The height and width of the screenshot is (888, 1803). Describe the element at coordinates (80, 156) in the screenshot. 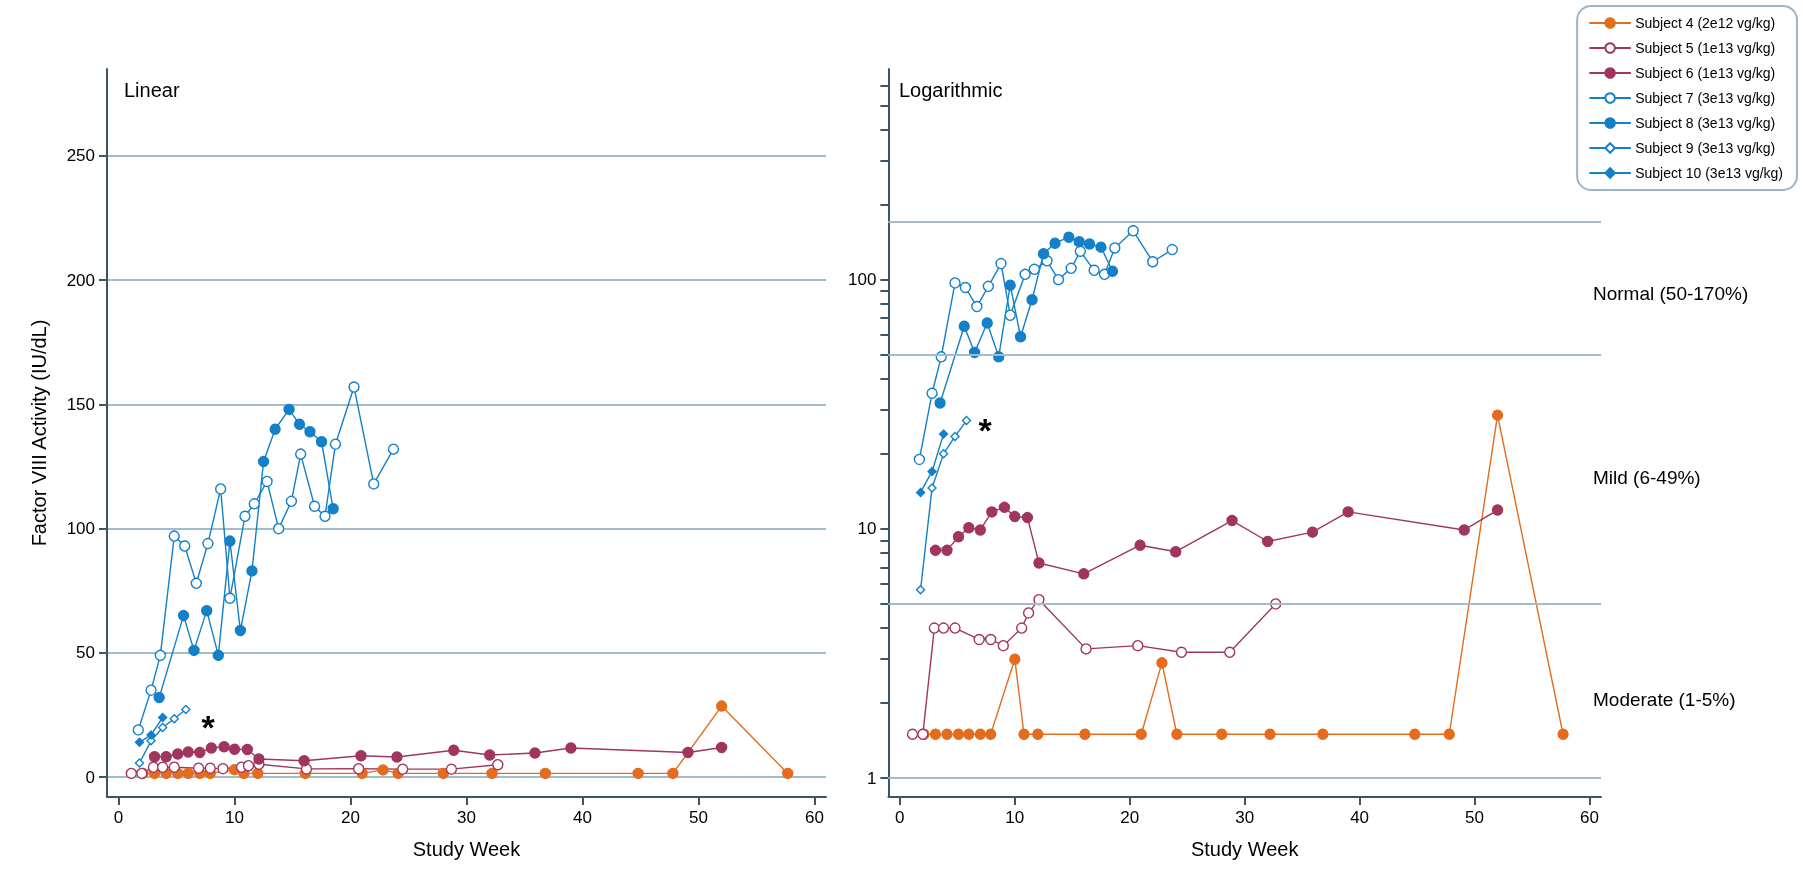

I see `y-tick-label: 250` at that location.